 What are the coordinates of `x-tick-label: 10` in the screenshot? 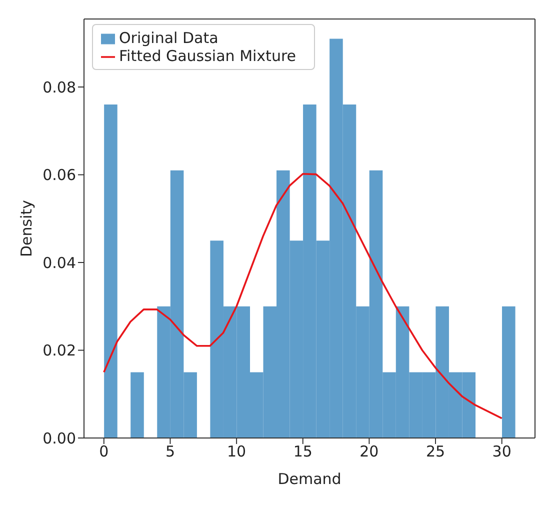 It's located at (236, 451).